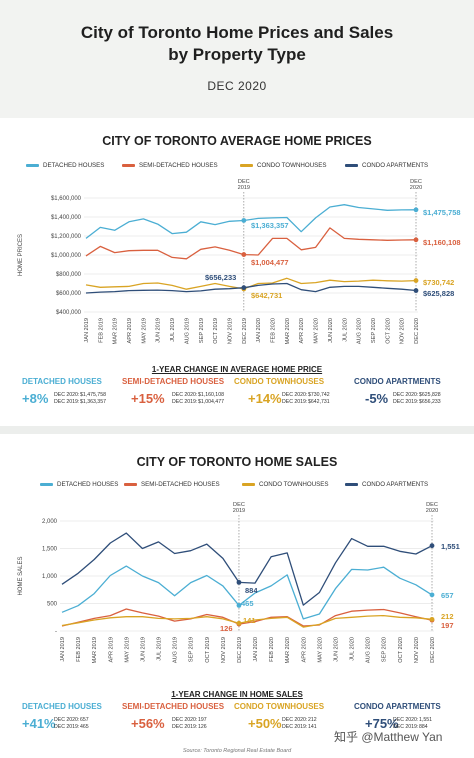  Describe the element at coordinates (84, 720) in the screenshot. I see `change-detail-value: 657` at that location.